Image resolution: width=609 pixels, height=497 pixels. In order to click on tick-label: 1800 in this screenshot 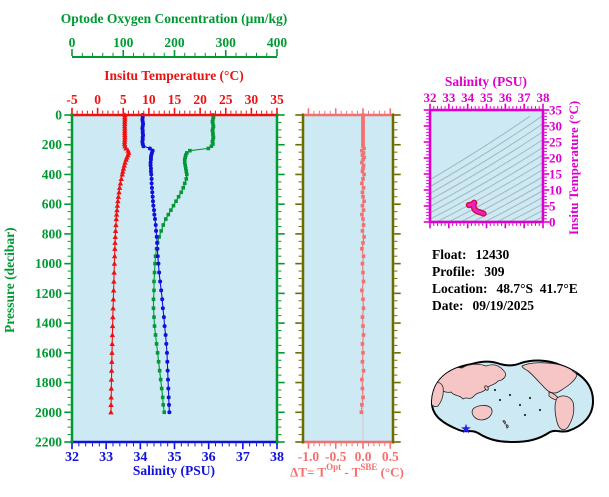, I will do `click(48, 382)`.